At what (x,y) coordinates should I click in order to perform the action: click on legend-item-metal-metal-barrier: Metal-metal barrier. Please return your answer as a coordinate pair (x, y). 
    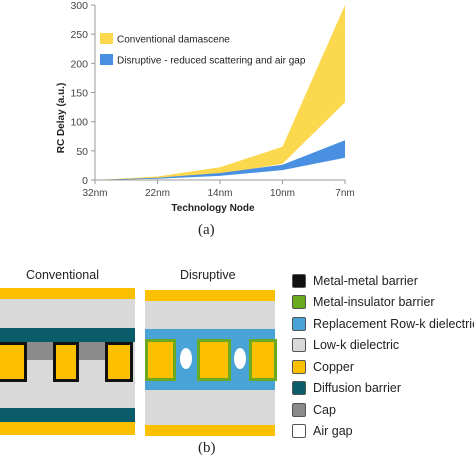
    Looking at the image, I should click on (383, 281).